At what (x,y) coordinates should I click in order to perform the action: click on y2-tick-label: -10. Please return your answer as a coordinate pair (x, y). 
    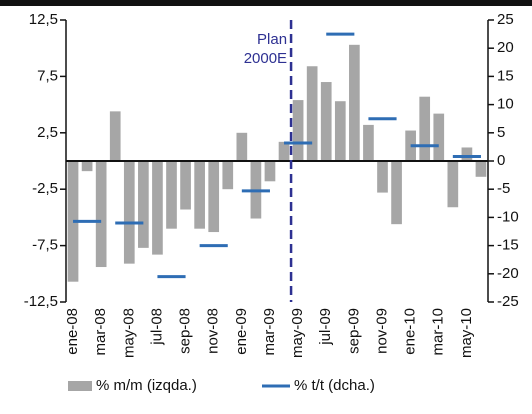
    Looking at the image, I should click on (508, 216).